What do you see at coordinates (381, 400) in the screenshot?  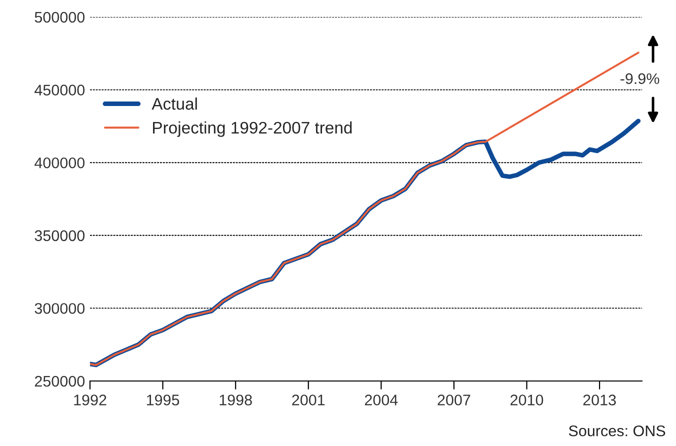 I see `x-tick-label: 2004` at bounding box center [381, 400].